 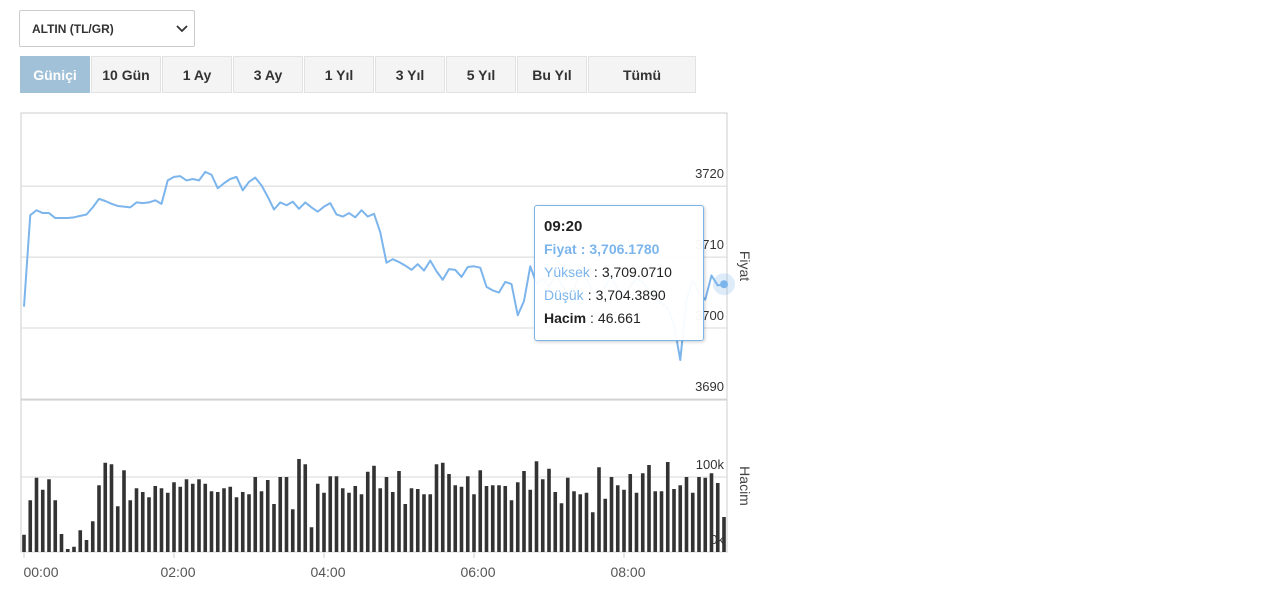 I want to click on tooltip-label: Hacim, so click(x=565, y=318).